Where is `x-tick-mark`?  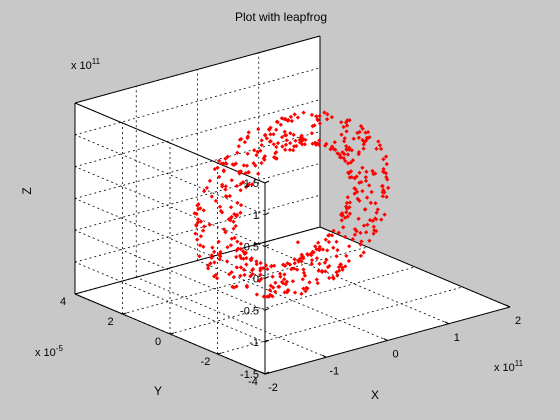 x-tick-mark is located at coordinates (508, 306).